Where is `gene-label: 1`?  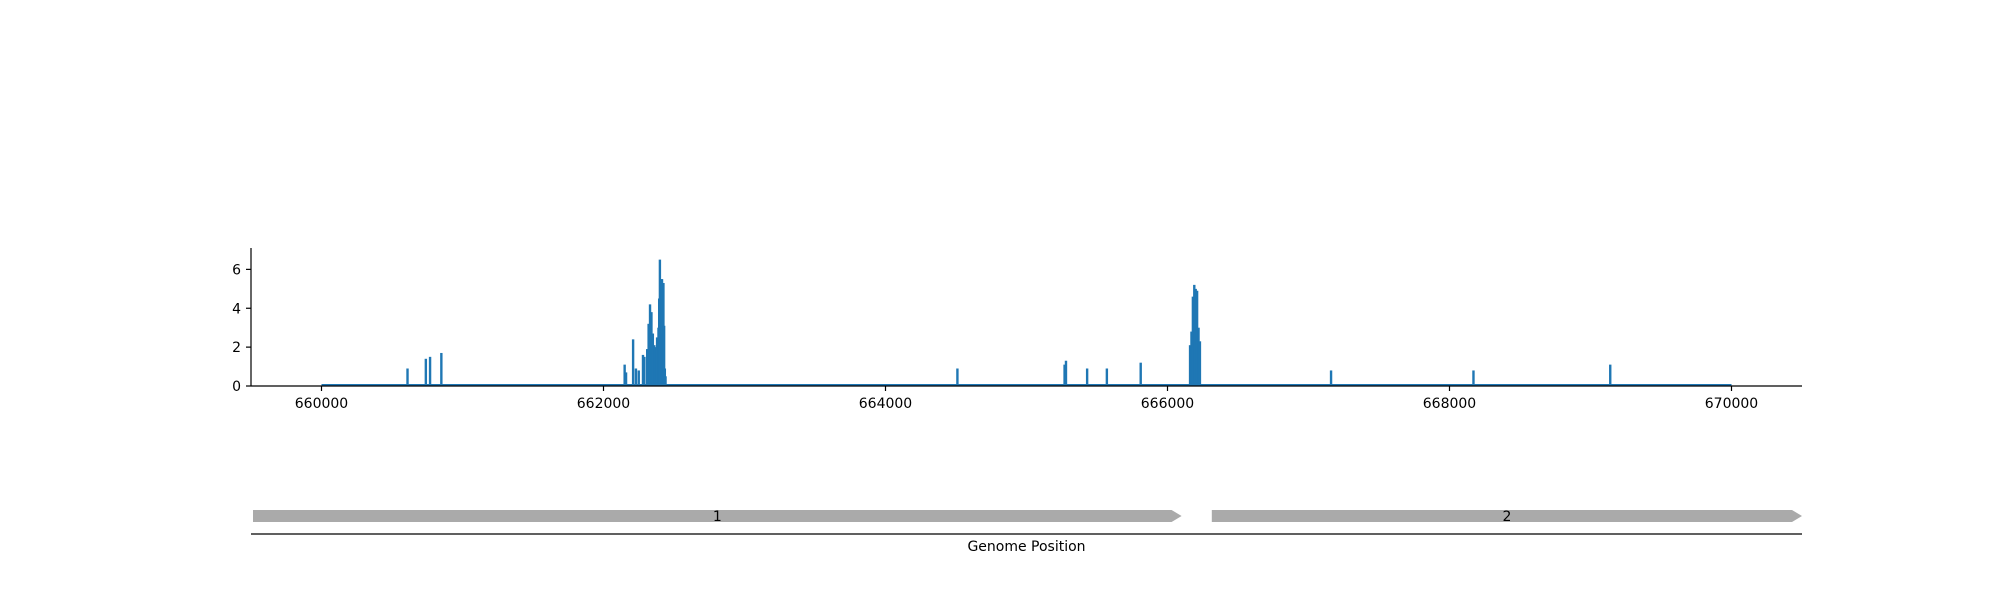
gene-label: 1 is located at coordinates (717, 517).